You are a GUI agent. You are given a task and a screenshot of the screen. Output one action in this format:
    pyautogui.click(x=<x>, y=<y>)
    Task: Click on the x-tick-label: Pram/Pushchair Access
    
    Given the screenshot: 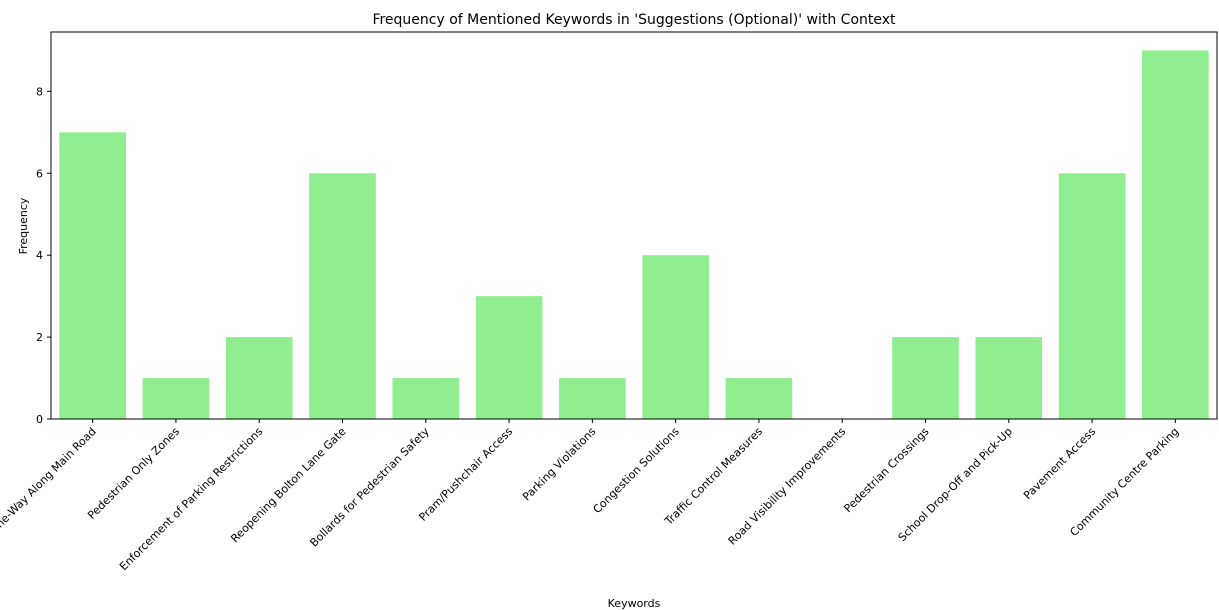 What is the action you would take?
    pyautogui.click(x=465, y=474)
    